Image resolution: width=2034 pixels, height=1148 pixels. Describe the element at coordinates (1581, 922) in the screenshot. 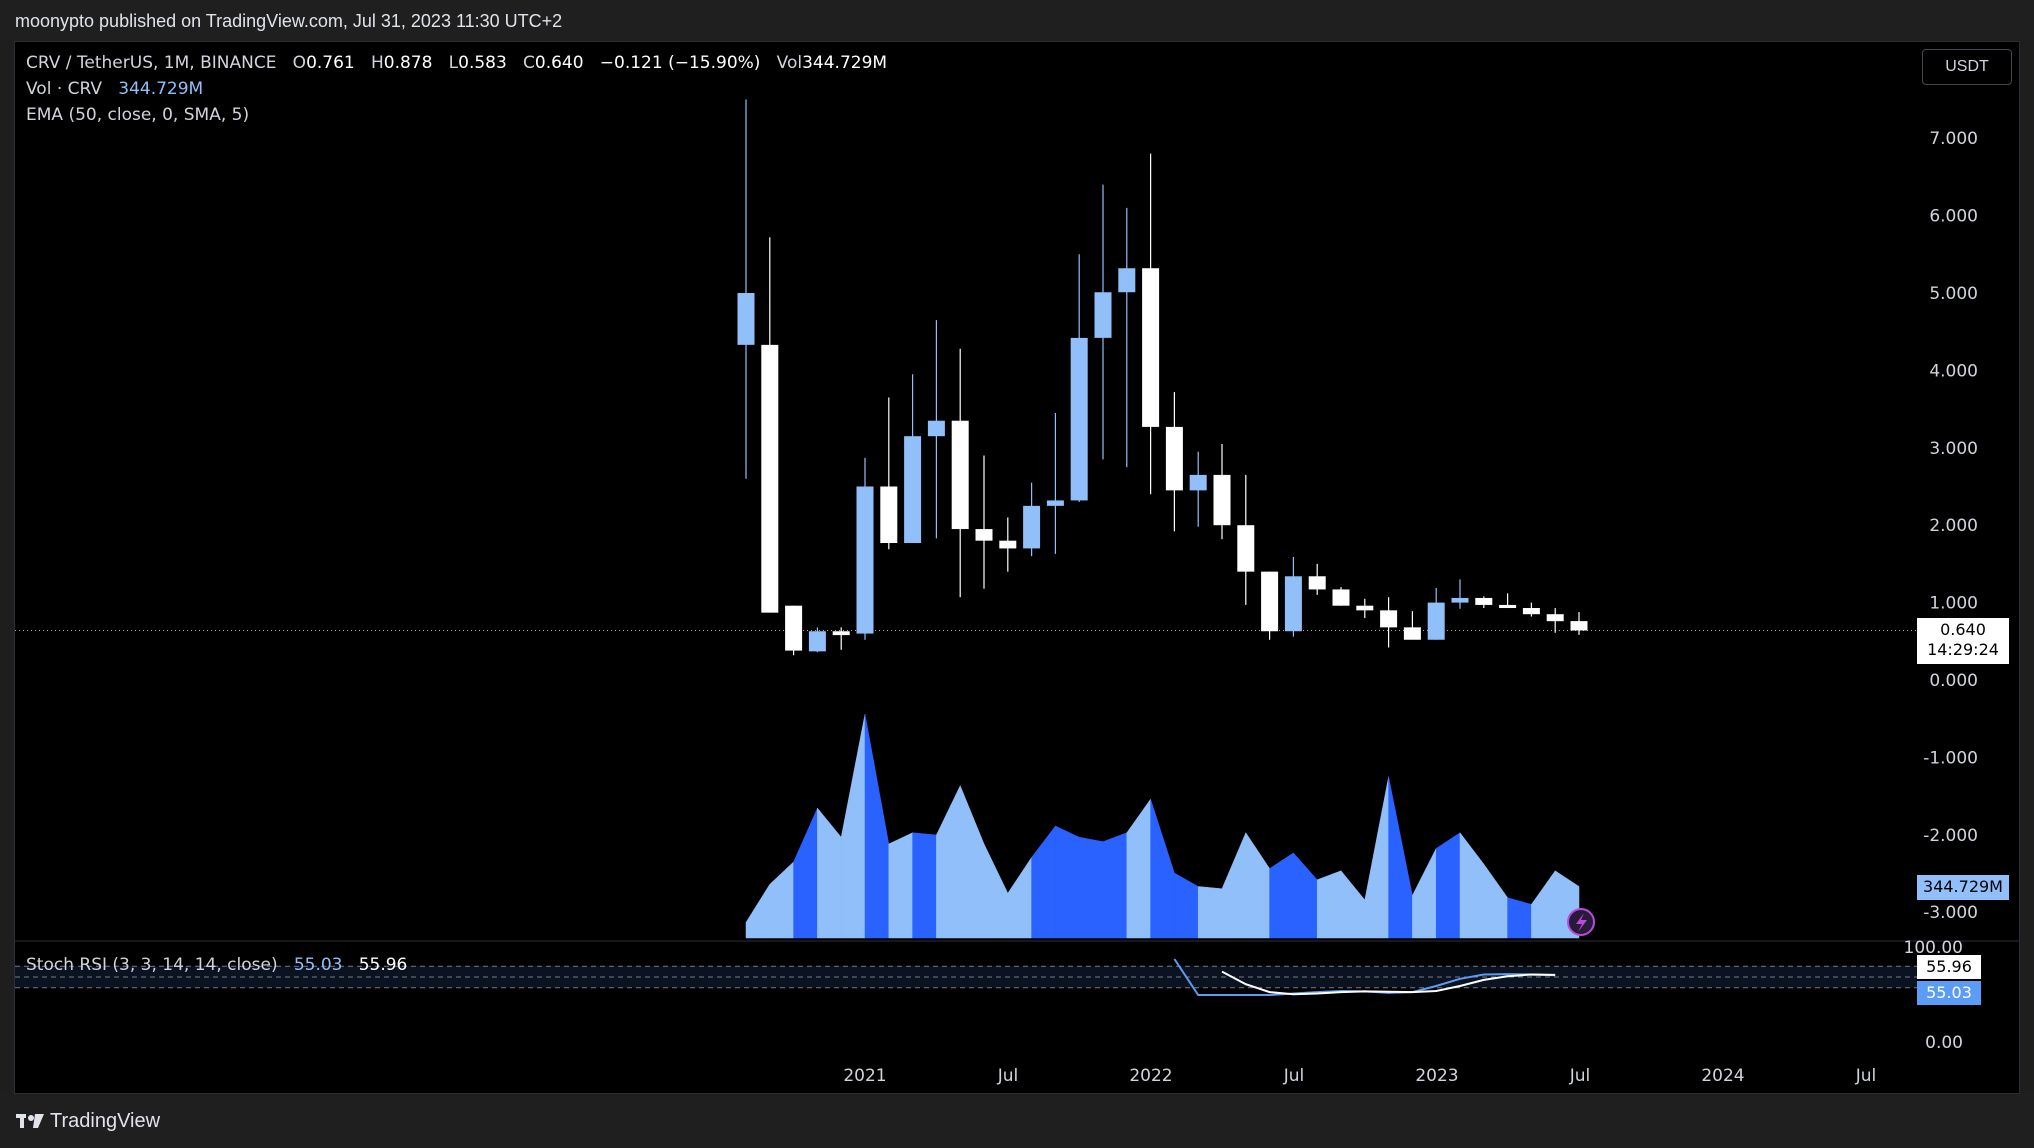

I see `lightning-glyph` at that location.